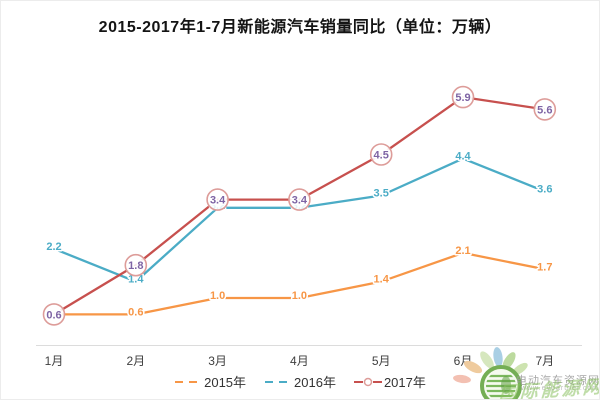  What do you see at coordinates (54, 361) in the screenshot?
I see `x-axis-label: 1月` at bounding box center [54, 361].